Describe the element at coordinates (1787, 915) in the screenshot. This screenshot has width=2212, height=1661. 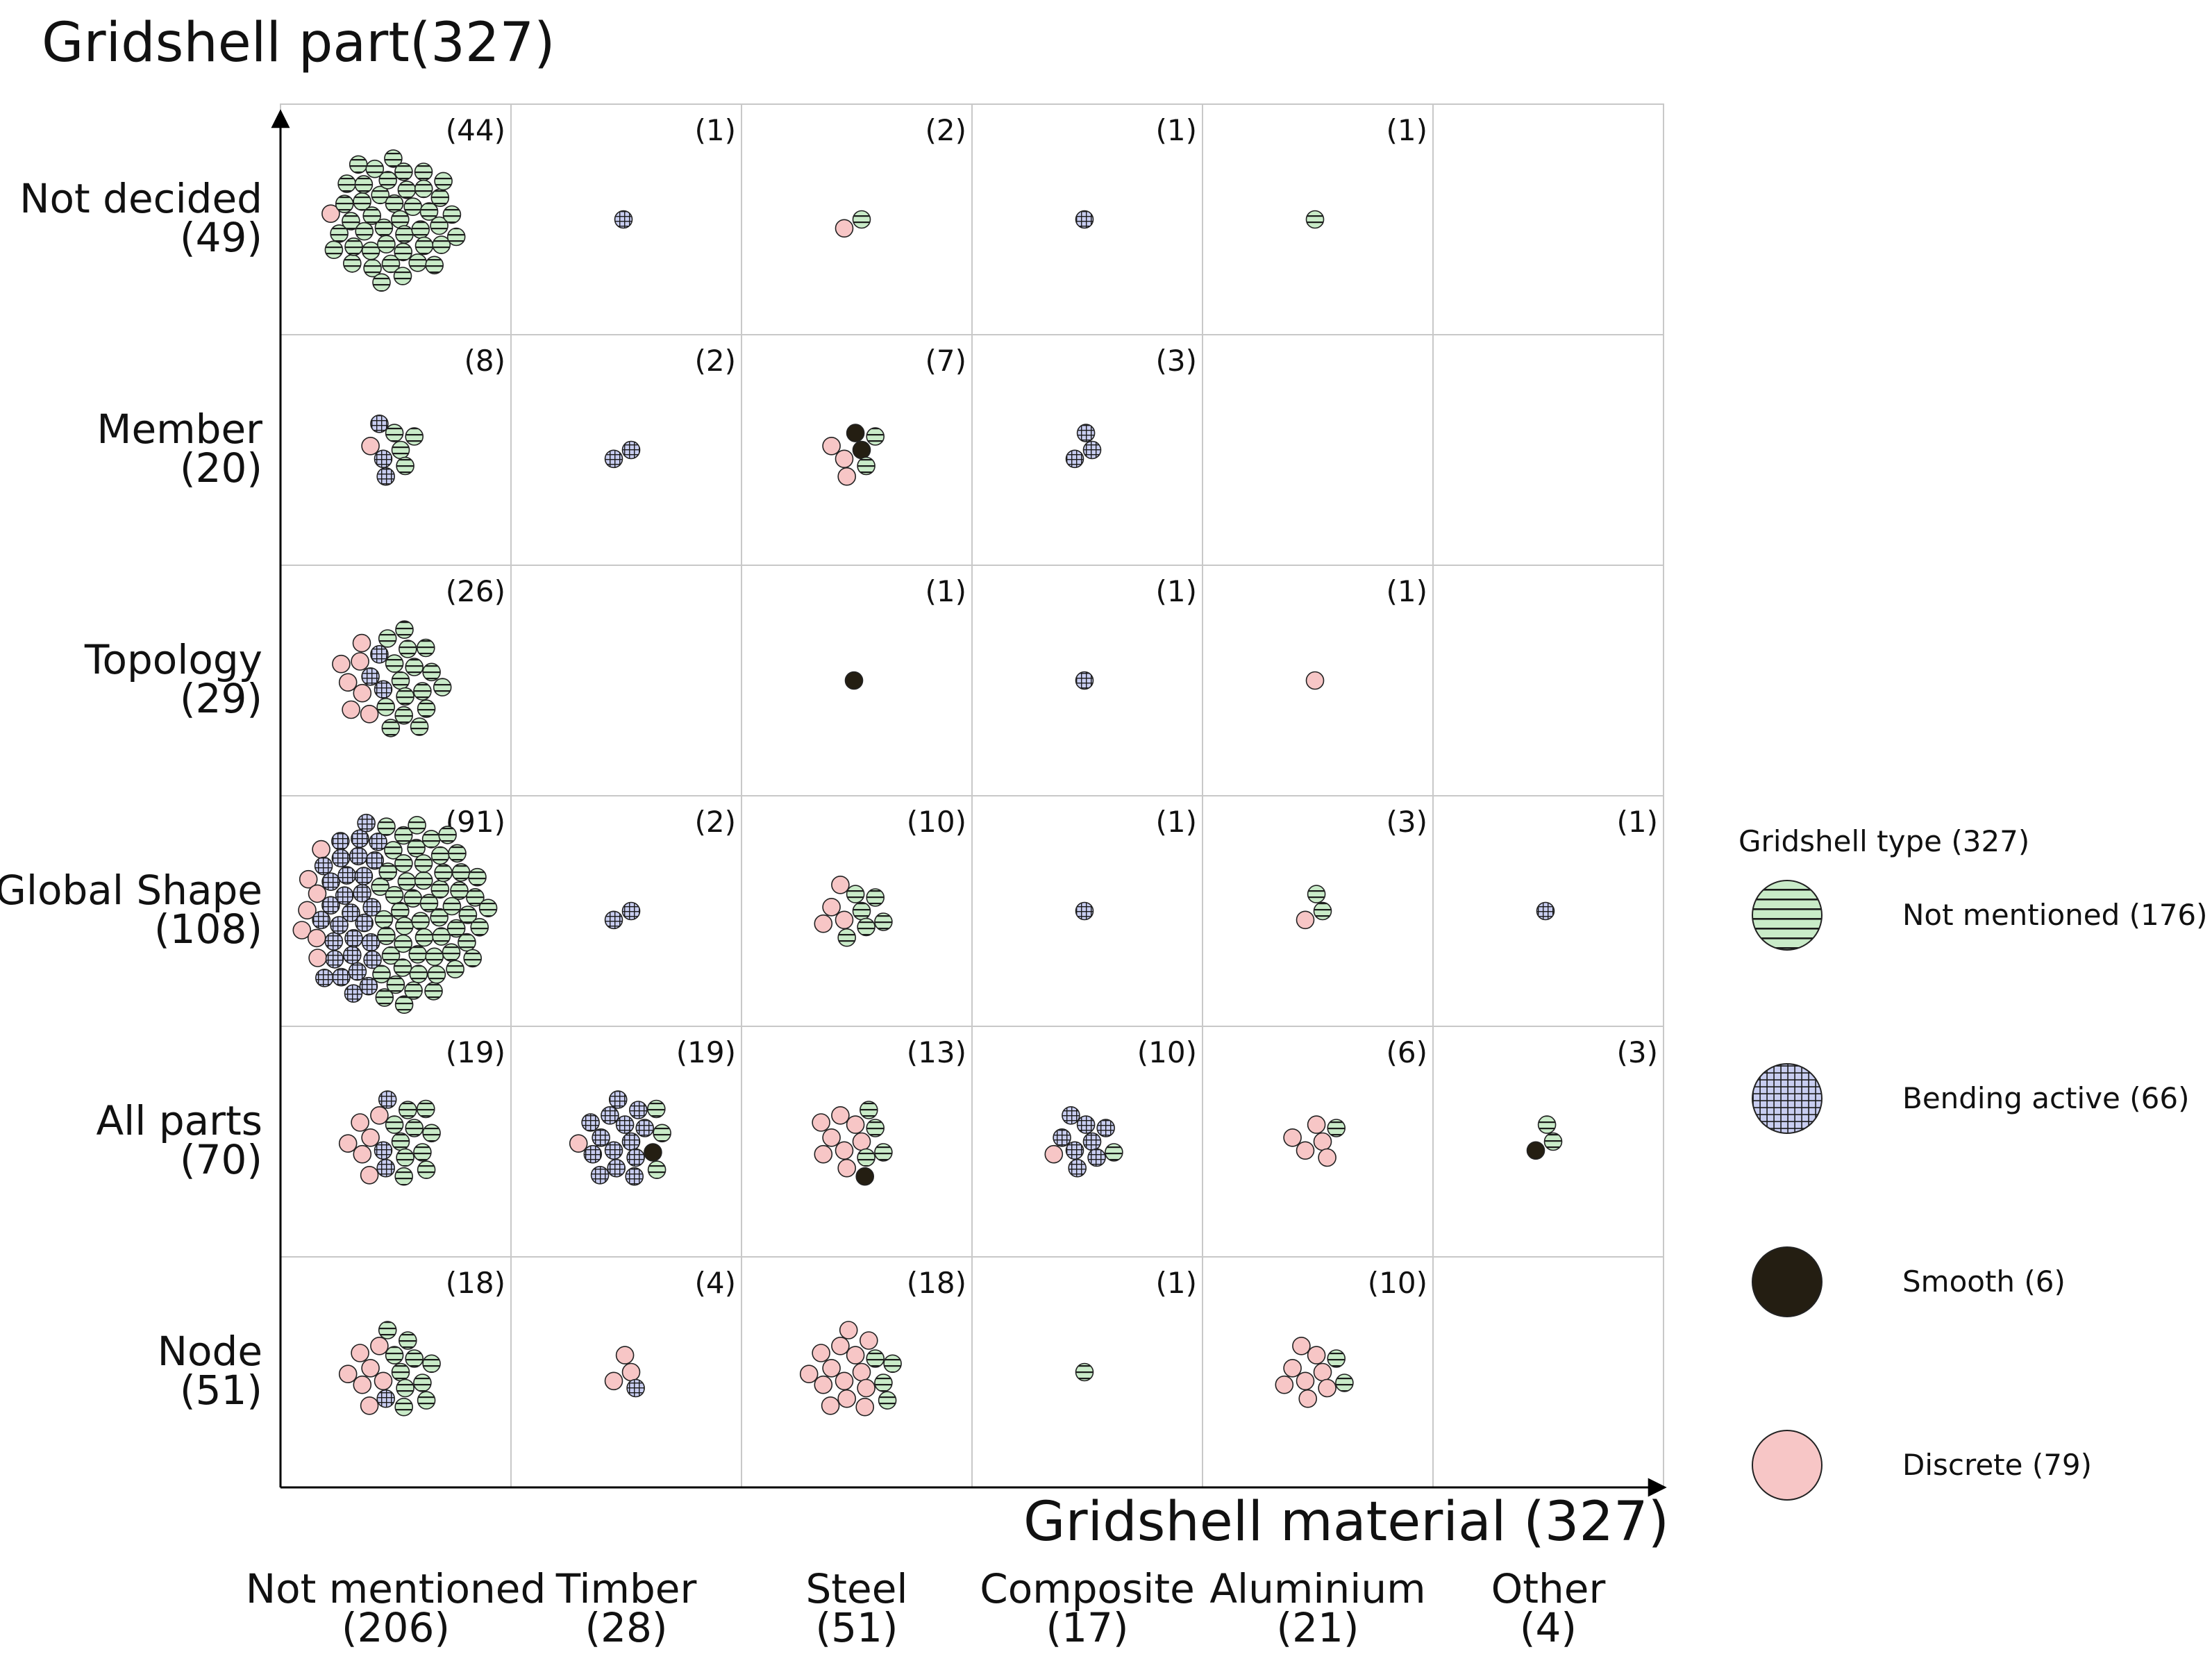
I see `legend-swatch-not-mentioned` at that location.